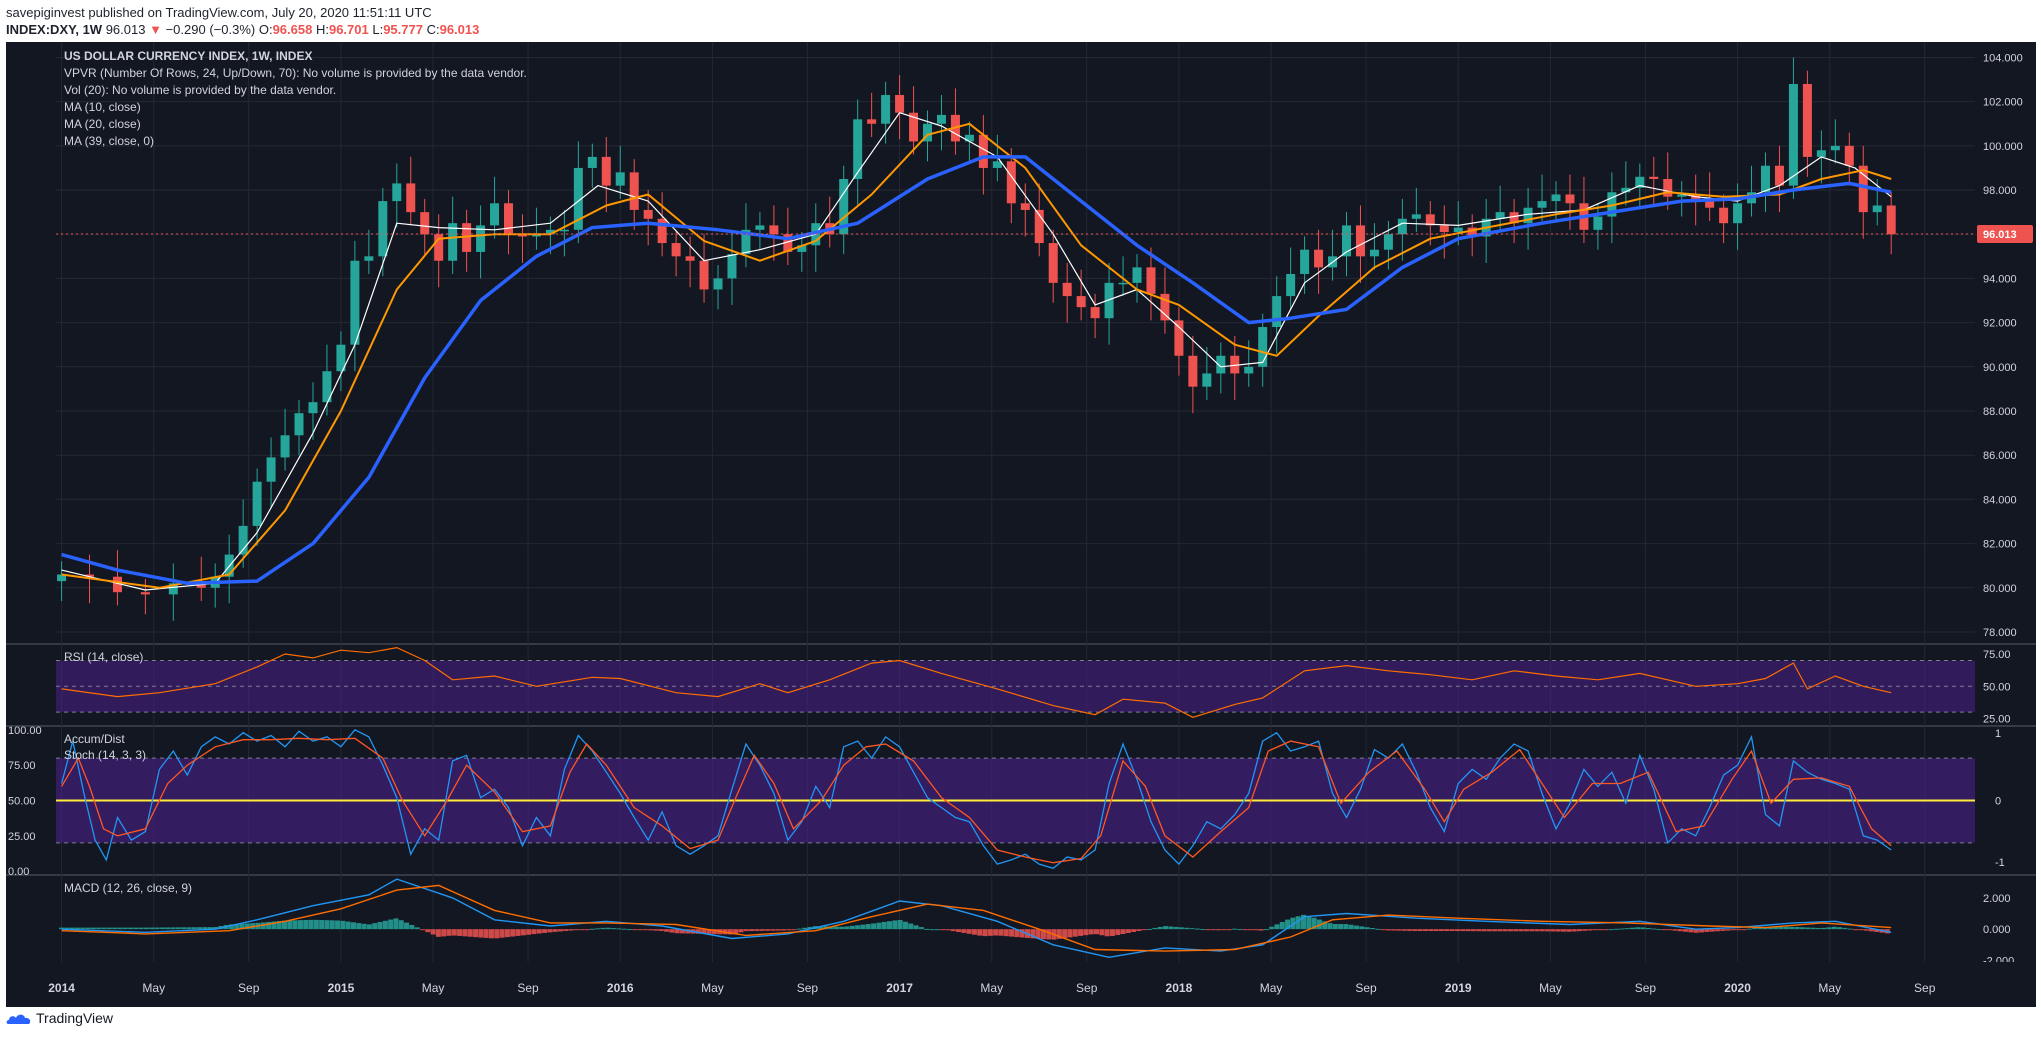  I want to click on low-value: 95.777, so click(403, 29).